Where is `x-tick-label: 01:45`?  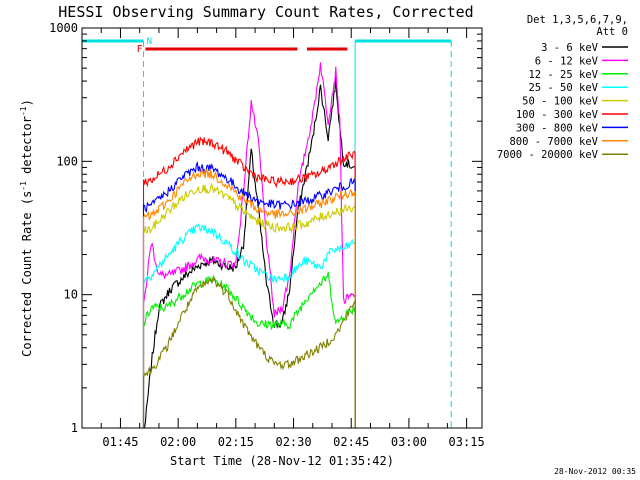 x-tick-label: 01:45 is located at coordinates (120, 442).